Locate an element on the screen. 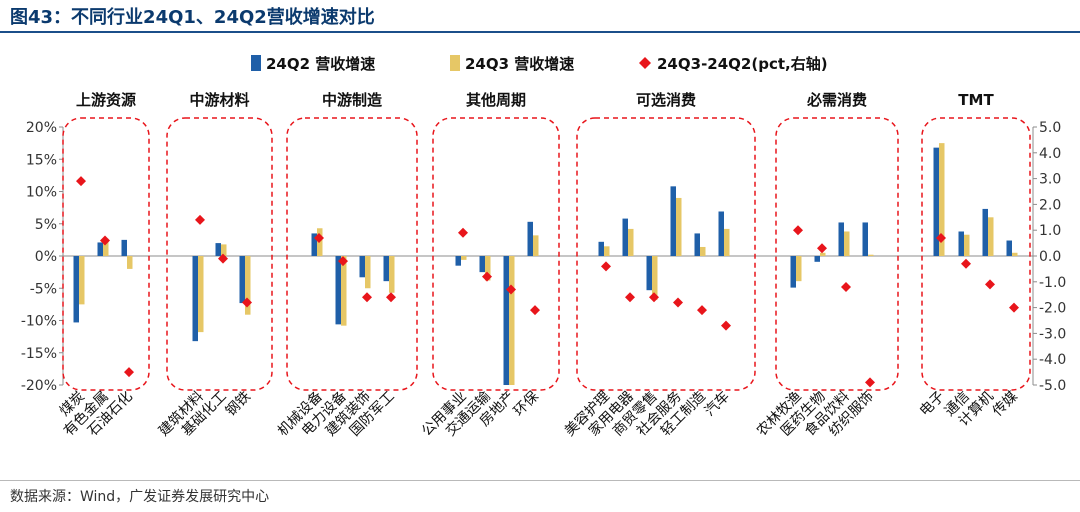 The height and width of the screenshot is (512, 1080). group-label: TMT is located at coordinates (976, 100).